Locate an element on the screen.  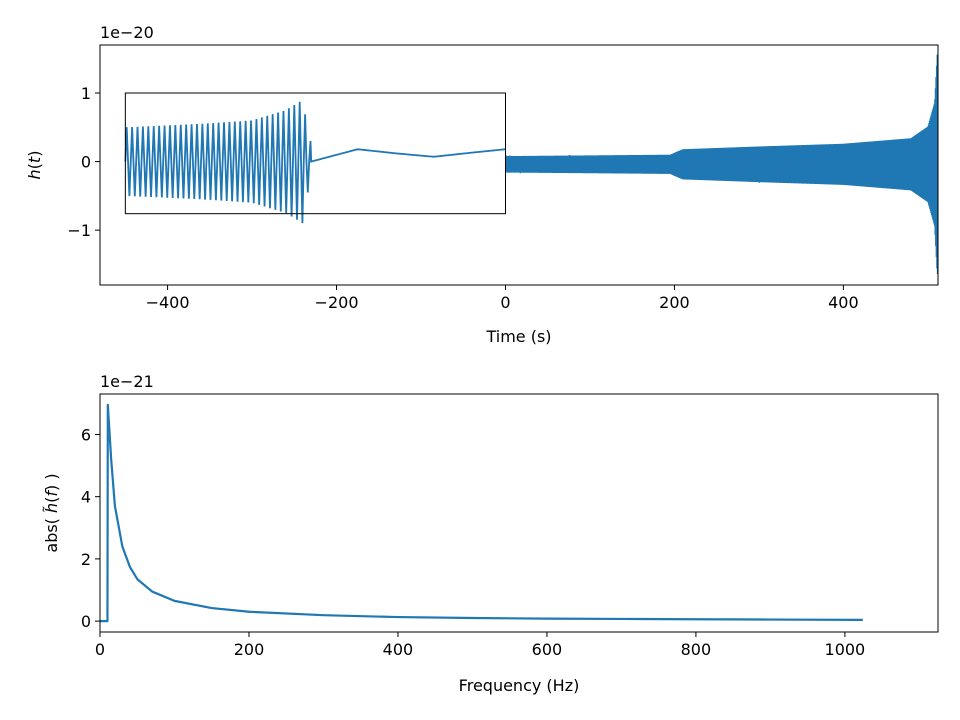
time-y-axis-label: h(t) is located at coordinates (34, 165).